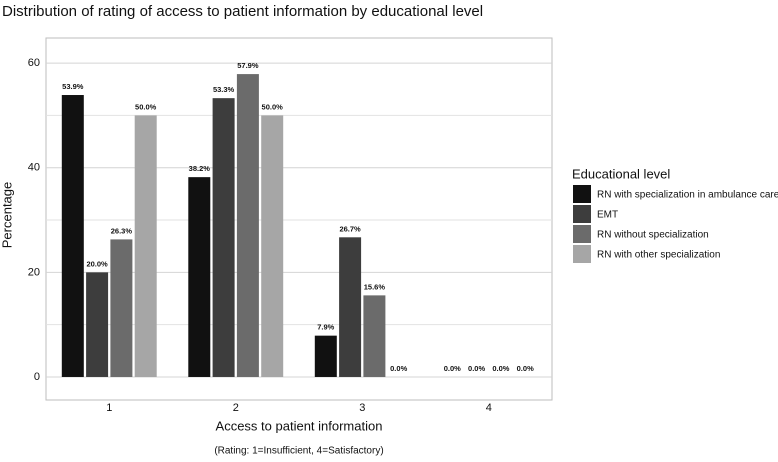  What do you see at coordinates (34, 272) in the screenshot?
I see `y-tick-label: 20` at bounding box center [34, 272].